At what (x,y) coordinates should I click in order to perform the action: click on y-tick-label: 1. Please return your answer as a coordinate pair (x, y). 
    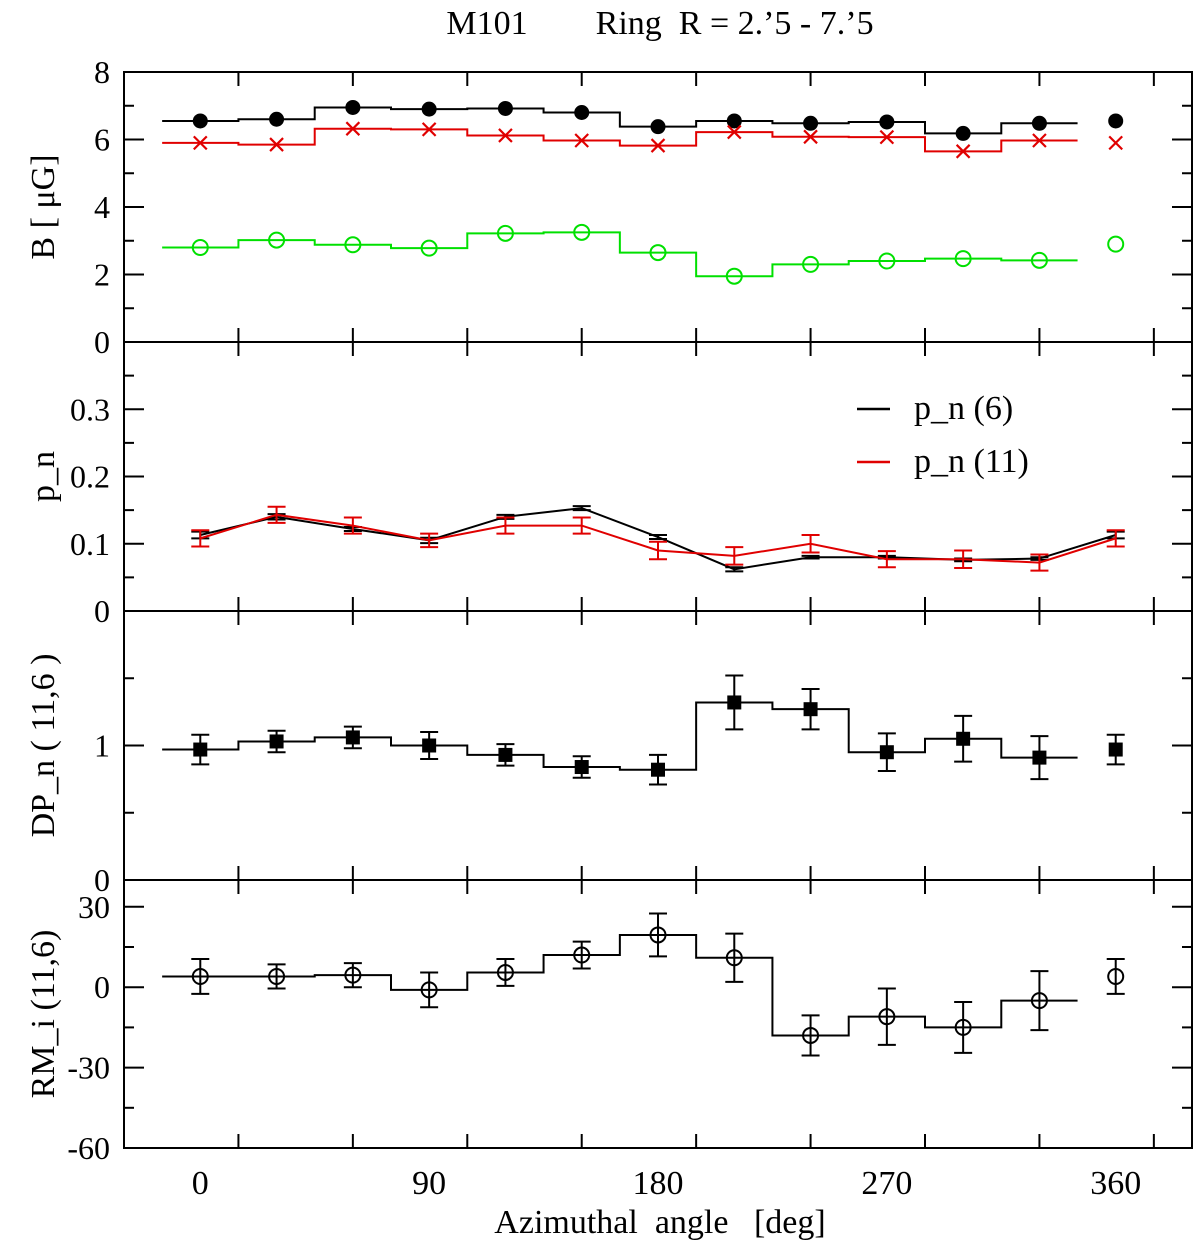
    Looking at the image, I should click on (102, 746).